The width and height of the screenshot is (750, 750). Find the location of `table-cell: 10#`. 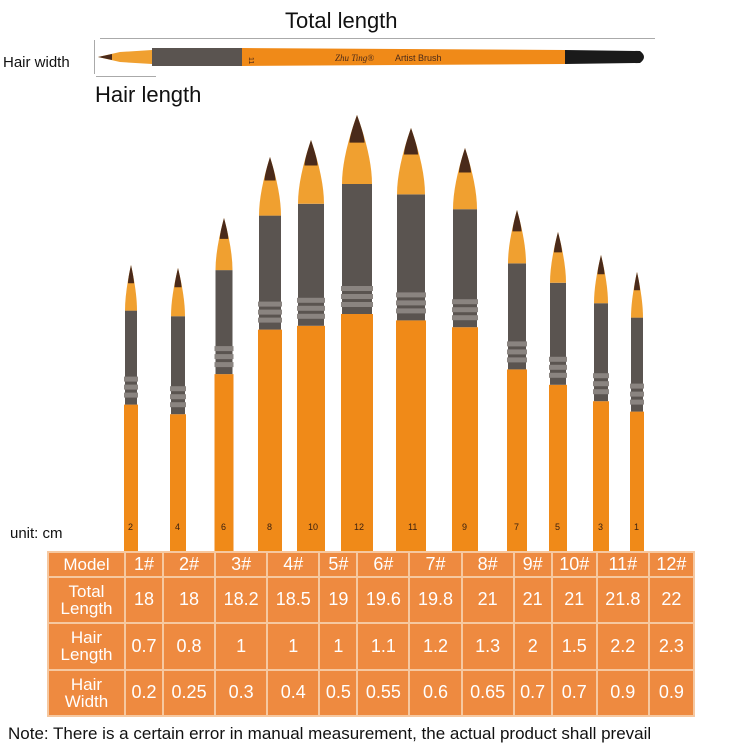

table-cell: 10# is located at coordinates (574, 564).